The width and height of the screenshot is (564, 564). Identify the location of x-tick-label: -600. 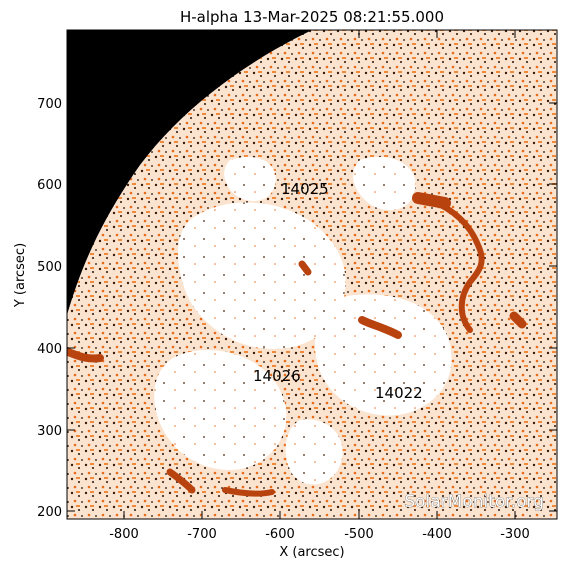
(280, 534).